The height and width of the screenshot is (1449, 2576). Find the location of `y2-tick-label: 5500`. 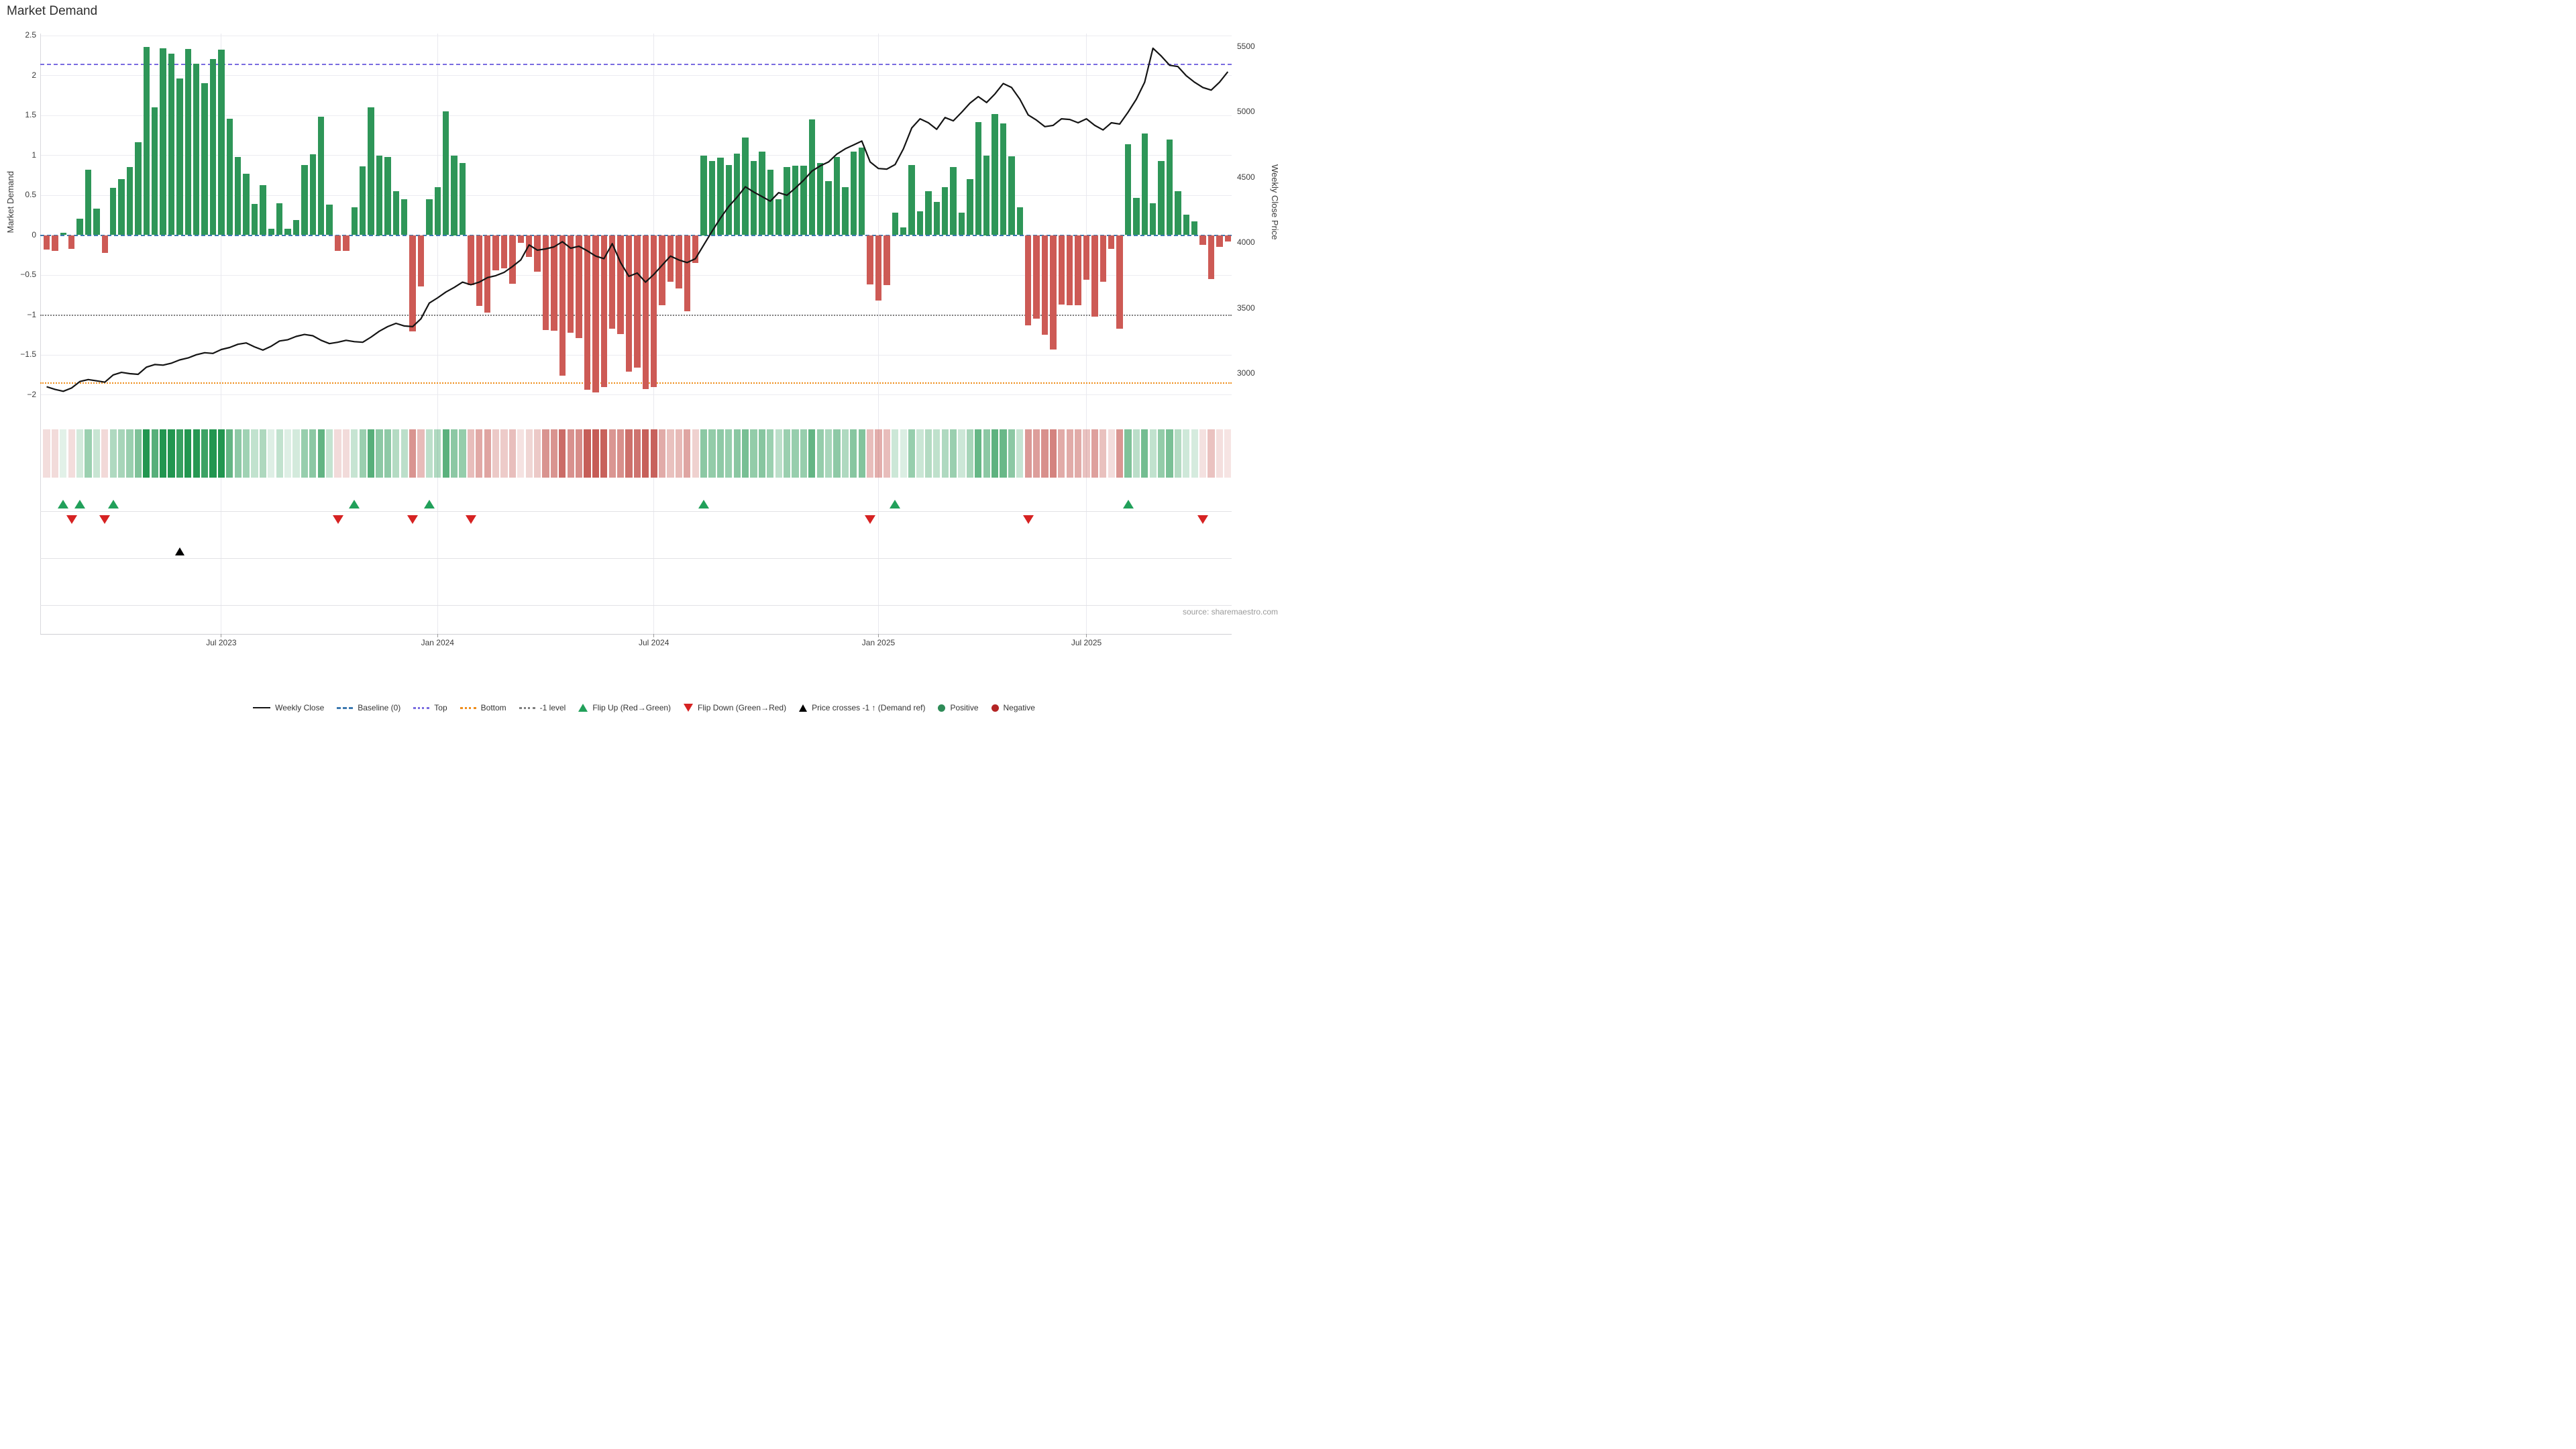

y2-tick-label: 5500 is located at coordinates (1246, 46).